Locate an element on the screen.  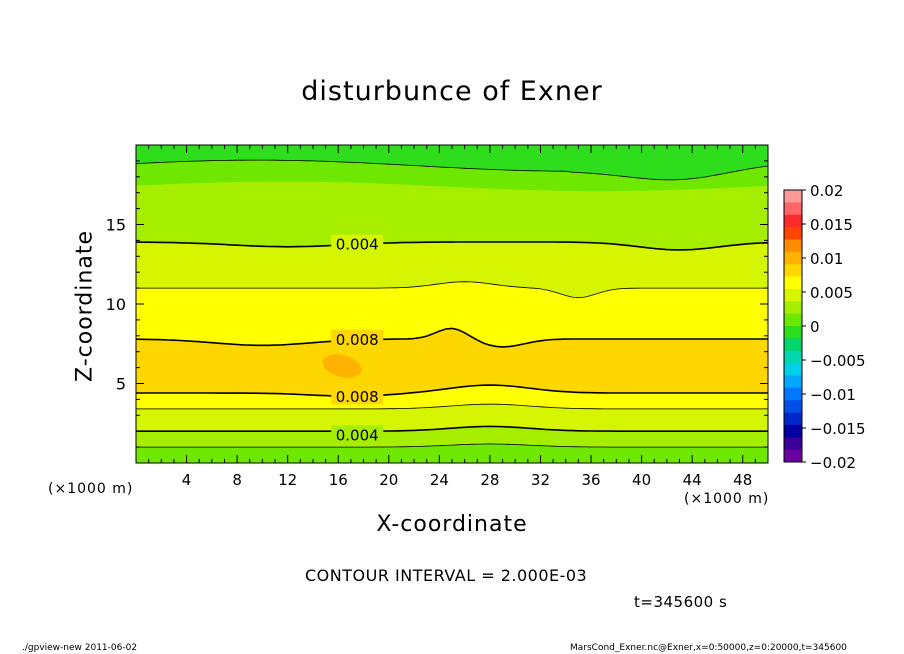
x-tick-label: 20 is located at coordinates (388, 480).